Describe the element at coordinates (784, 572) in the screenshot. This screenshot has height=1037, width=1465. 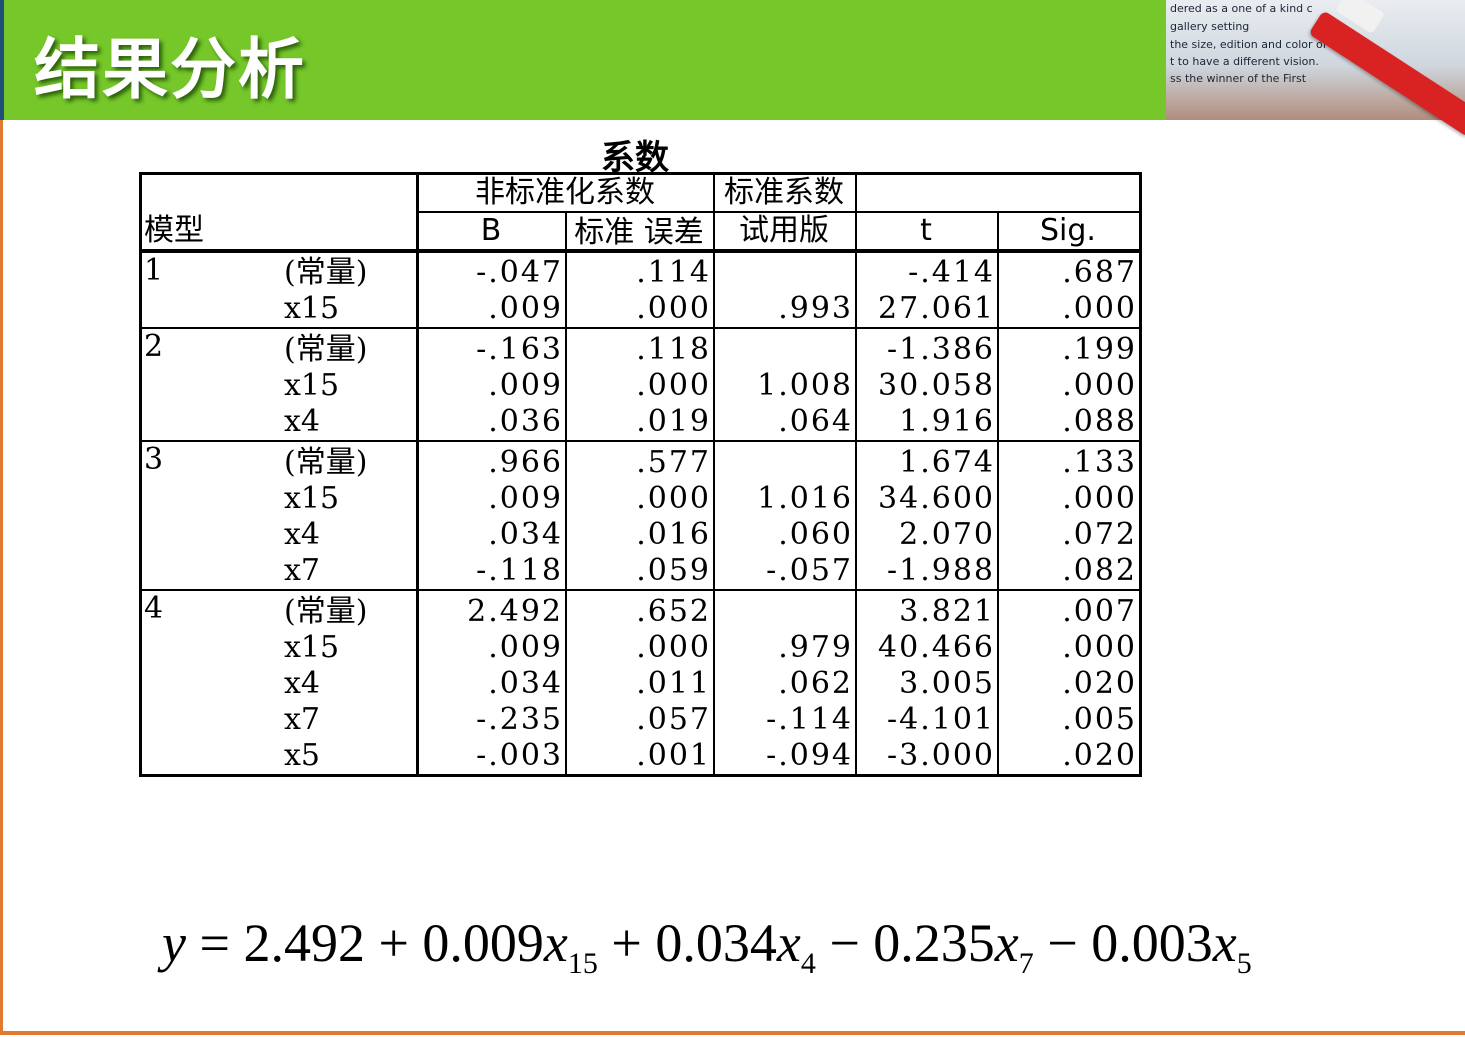
I see `cell-beta: -.057` at that location.